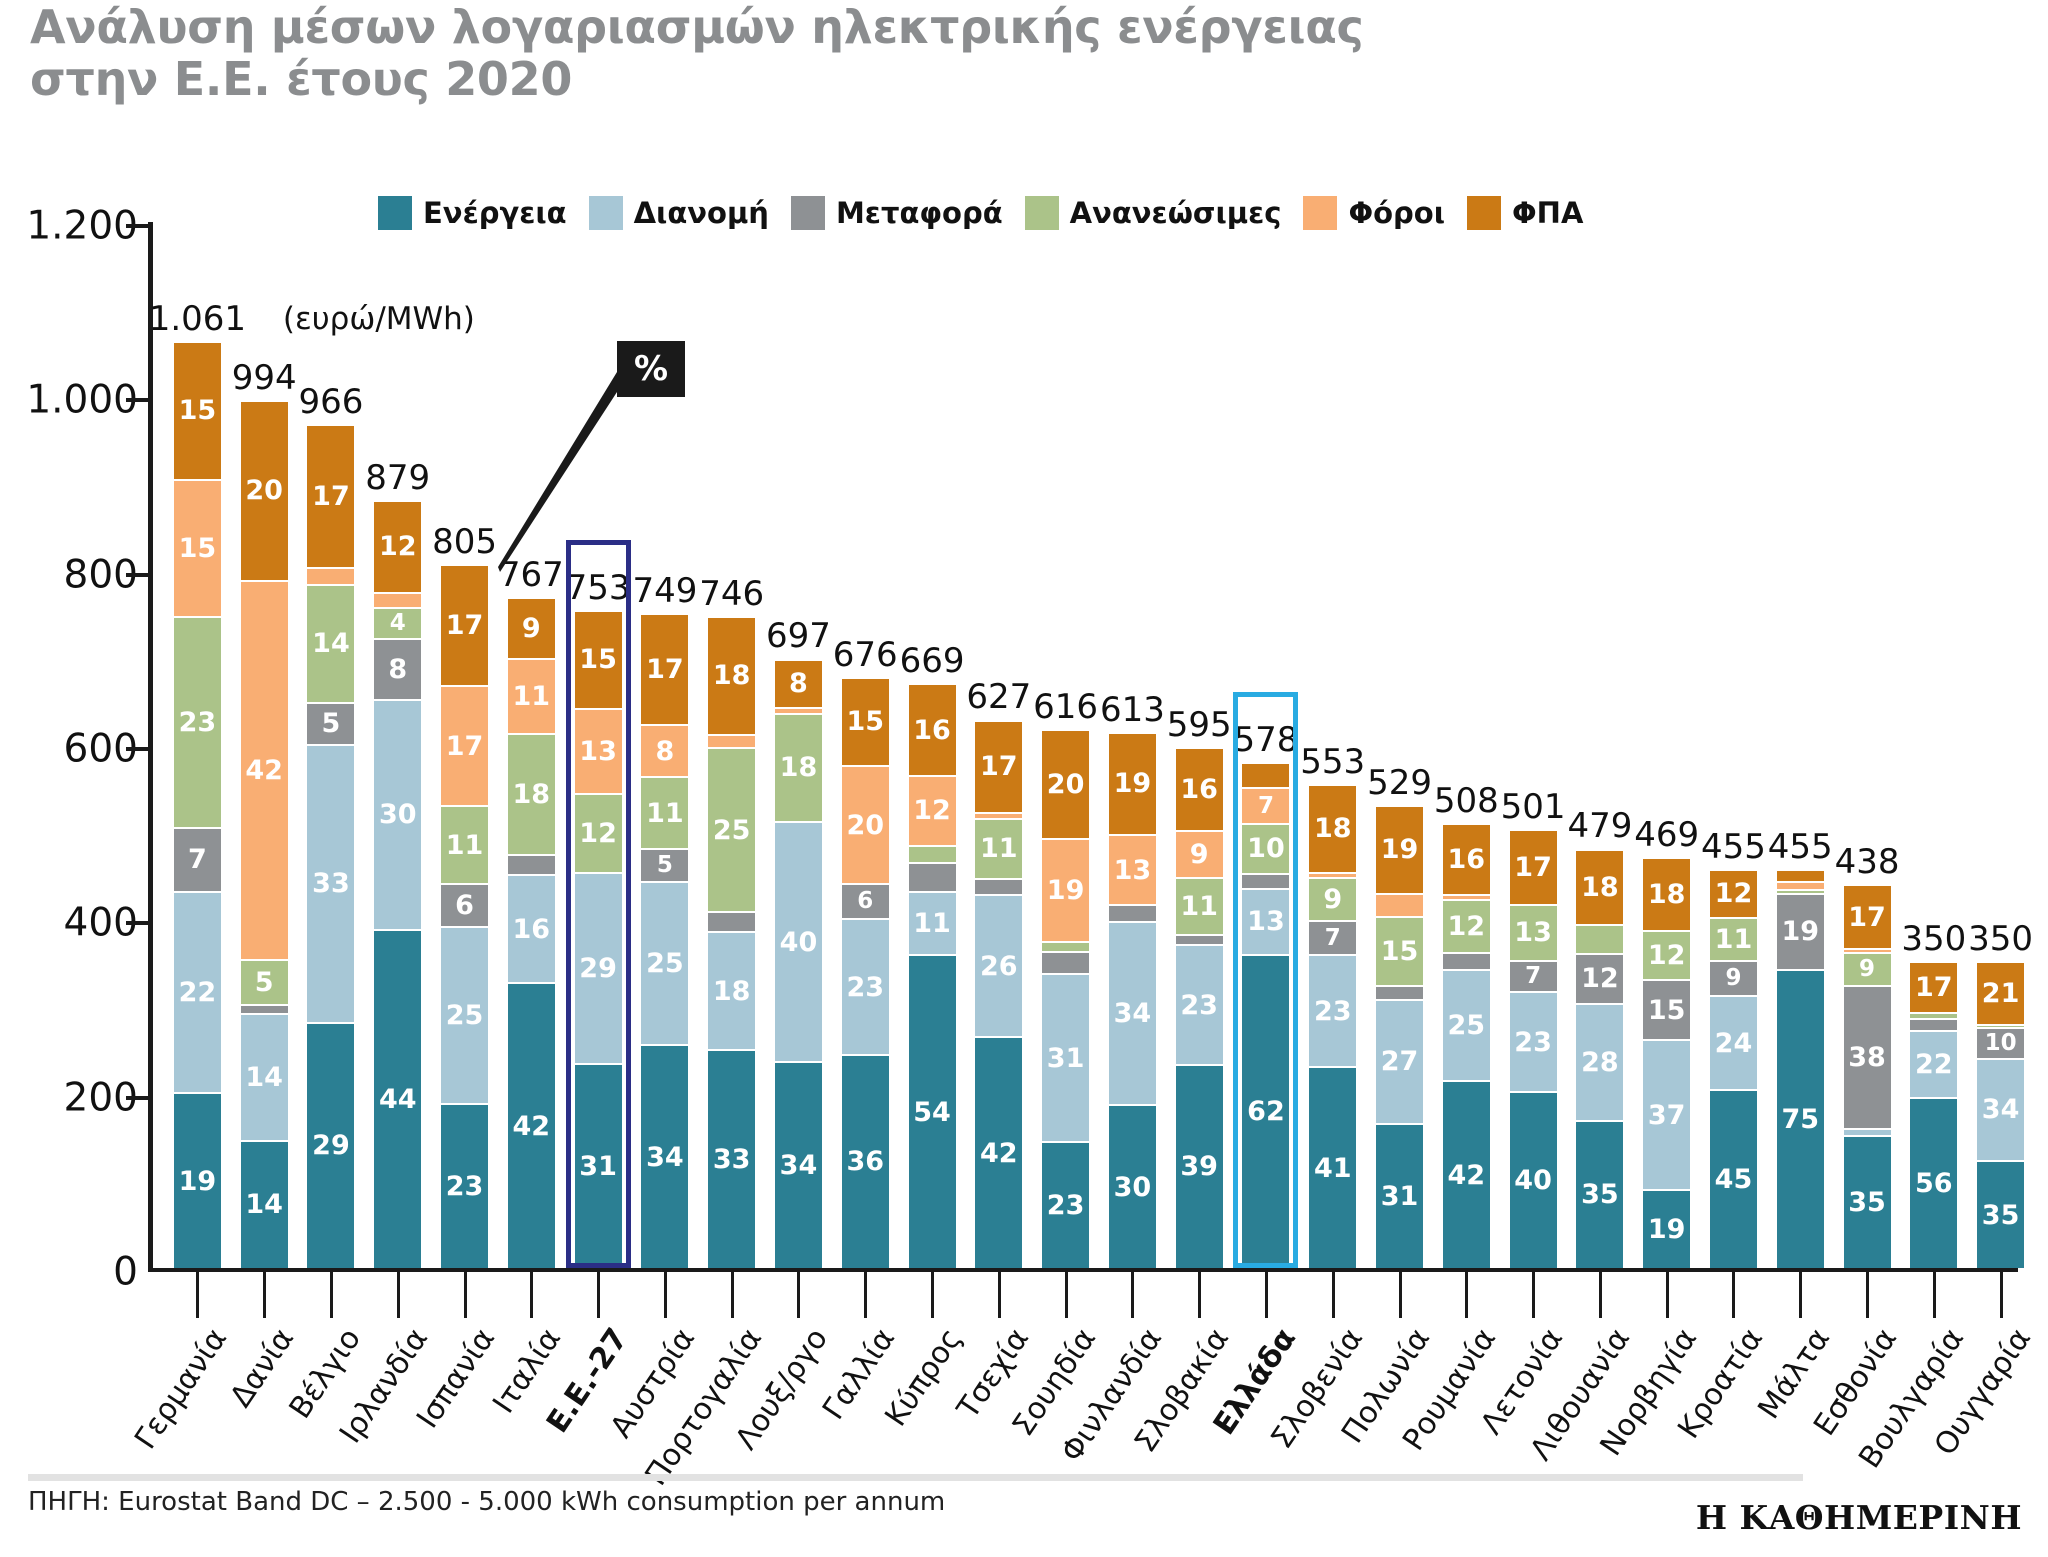 This screenshot has width=2048, height=1557. Describe the element at coordinates (1199, 986) in the screenshot. I see `bar-Σλοβακία: 39 23 11 9 16 595` at that location.